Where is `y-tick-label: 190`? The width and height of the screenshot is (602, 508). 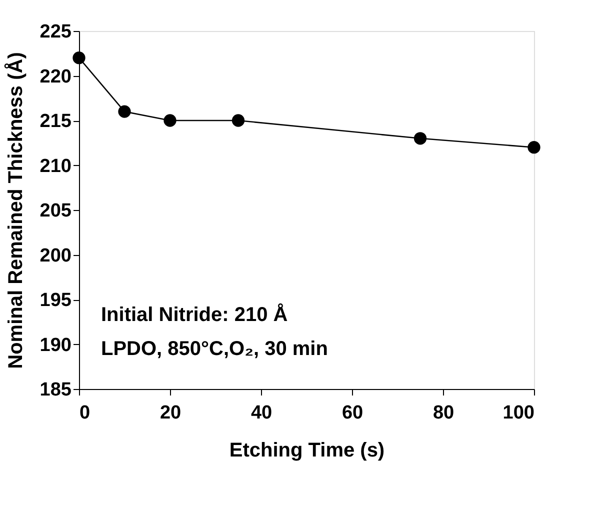 y-tick-label: 190 is located at coordinates (56, 345).